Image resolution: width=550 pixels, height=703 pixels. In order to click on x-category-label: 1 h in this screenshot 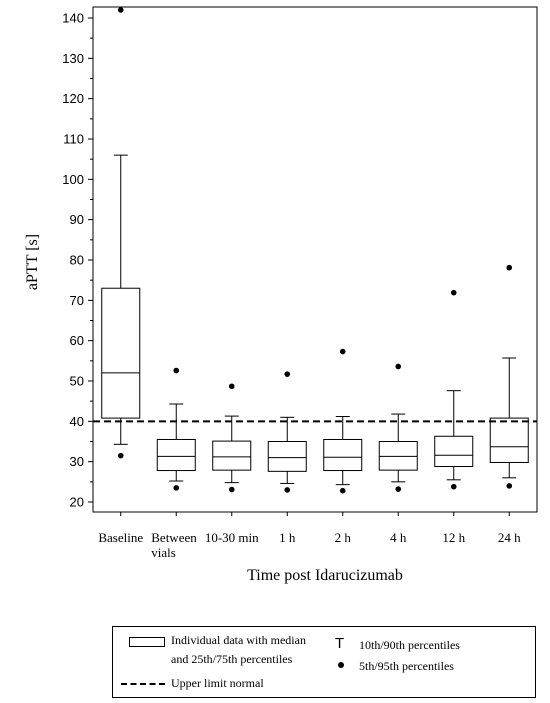, I will do `click(287, 537)`.